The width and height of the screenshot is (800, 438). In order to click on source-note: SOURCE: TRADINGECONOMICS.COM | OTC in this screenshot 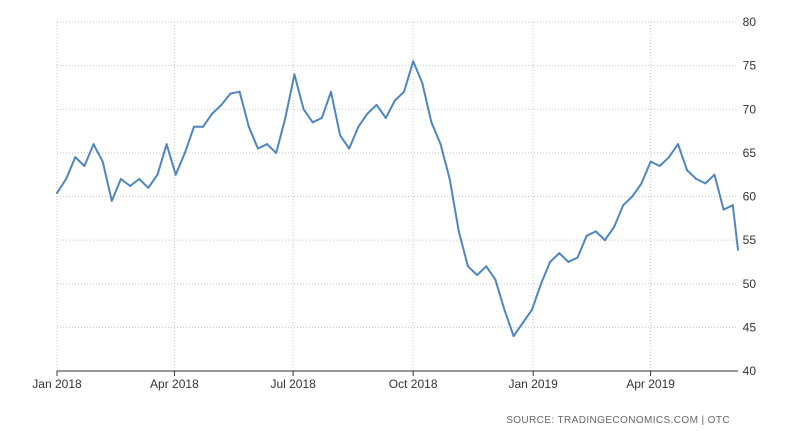, I will do `click(618, 420)`.